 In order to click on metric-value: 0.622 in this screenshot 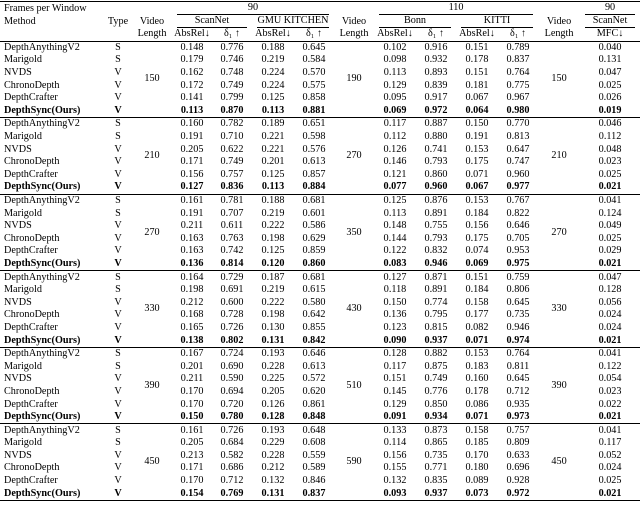, I will do `click(232, 149)`.